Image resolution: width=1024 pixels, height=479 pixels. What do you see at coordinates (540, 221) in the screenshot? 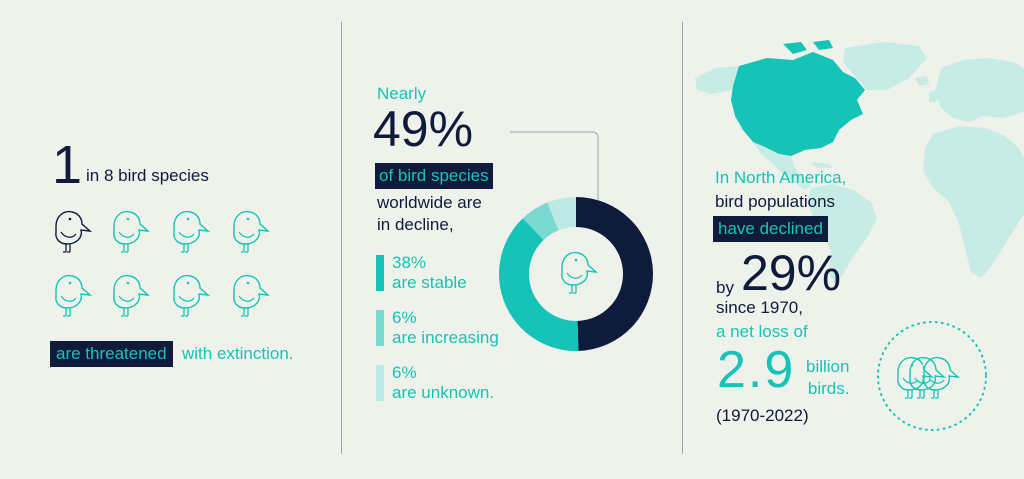
I see `donut-slice-increasing` at bounding box center [540, 221].